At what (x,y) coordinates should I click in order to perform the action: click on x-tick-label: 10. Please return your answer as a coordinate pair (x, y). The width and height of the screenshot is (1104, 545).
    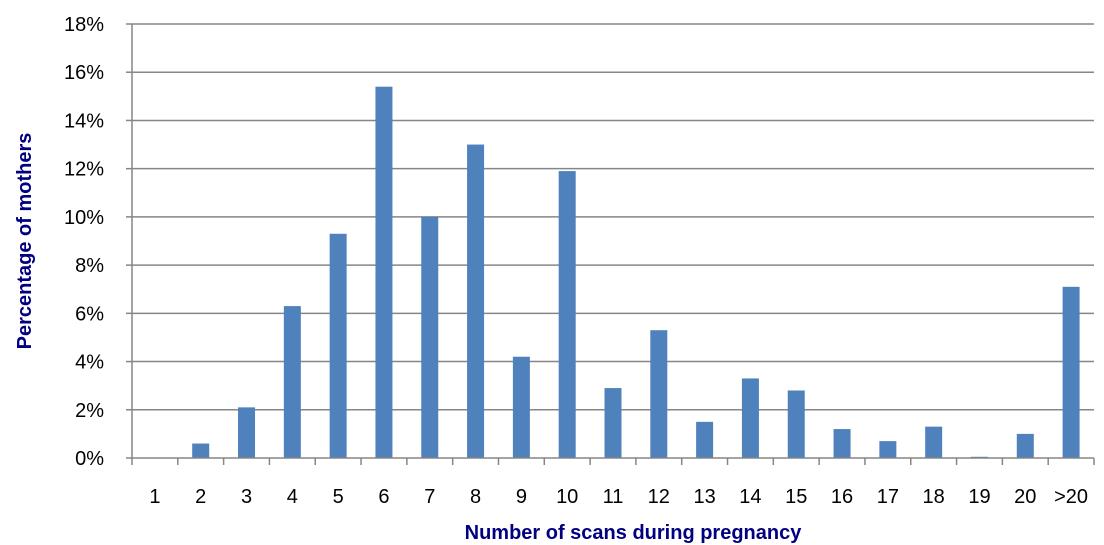
    Looking at the image, I should click on (567, 497).